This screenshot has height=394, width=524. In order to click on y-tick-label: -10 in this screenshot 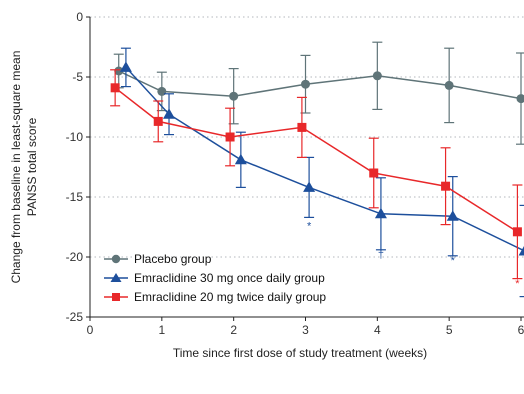, I will do `click(75, 137)`.